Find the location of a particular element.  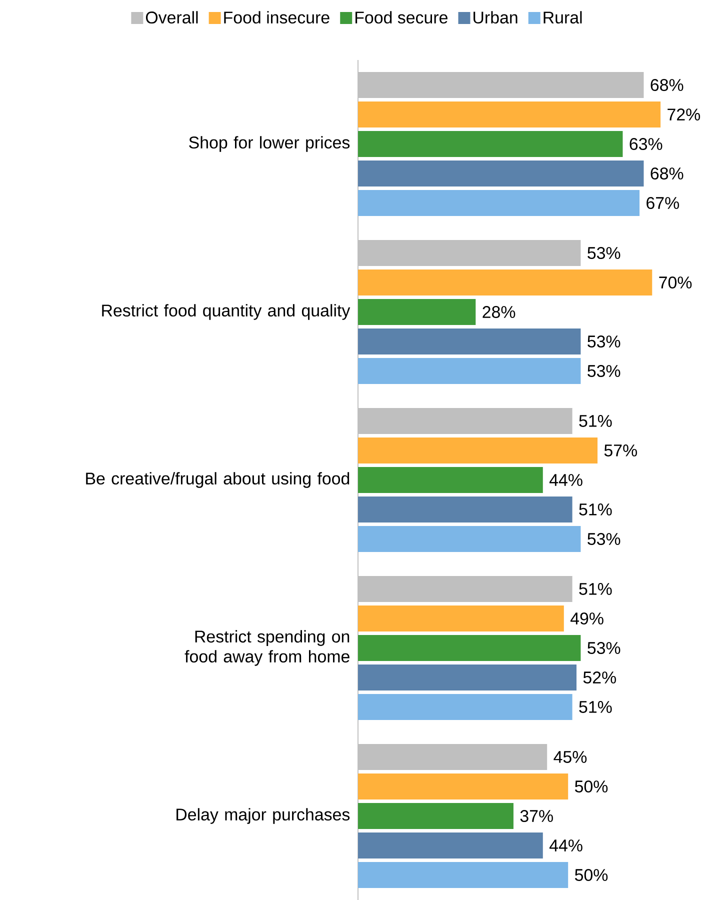

legend-label: Overall is located at coordinates (172, 17).